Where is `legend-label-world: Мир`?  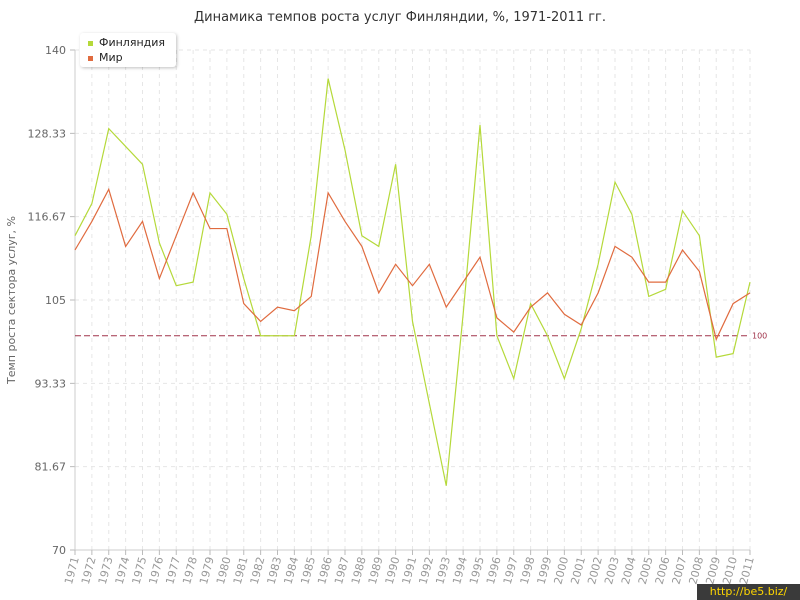
legend-label-world: Мир is located at coordinates (111, 57).